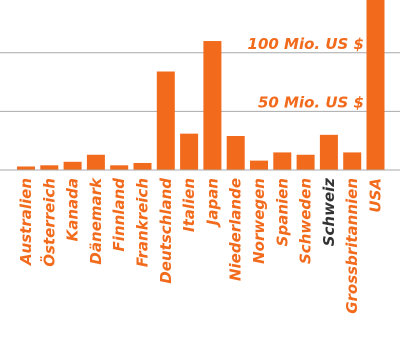 This screenshot has height=350, width=400. Describe the element at coordinates (236, 229) in the screenshot. I see `category-label: Niederlande` at that location.